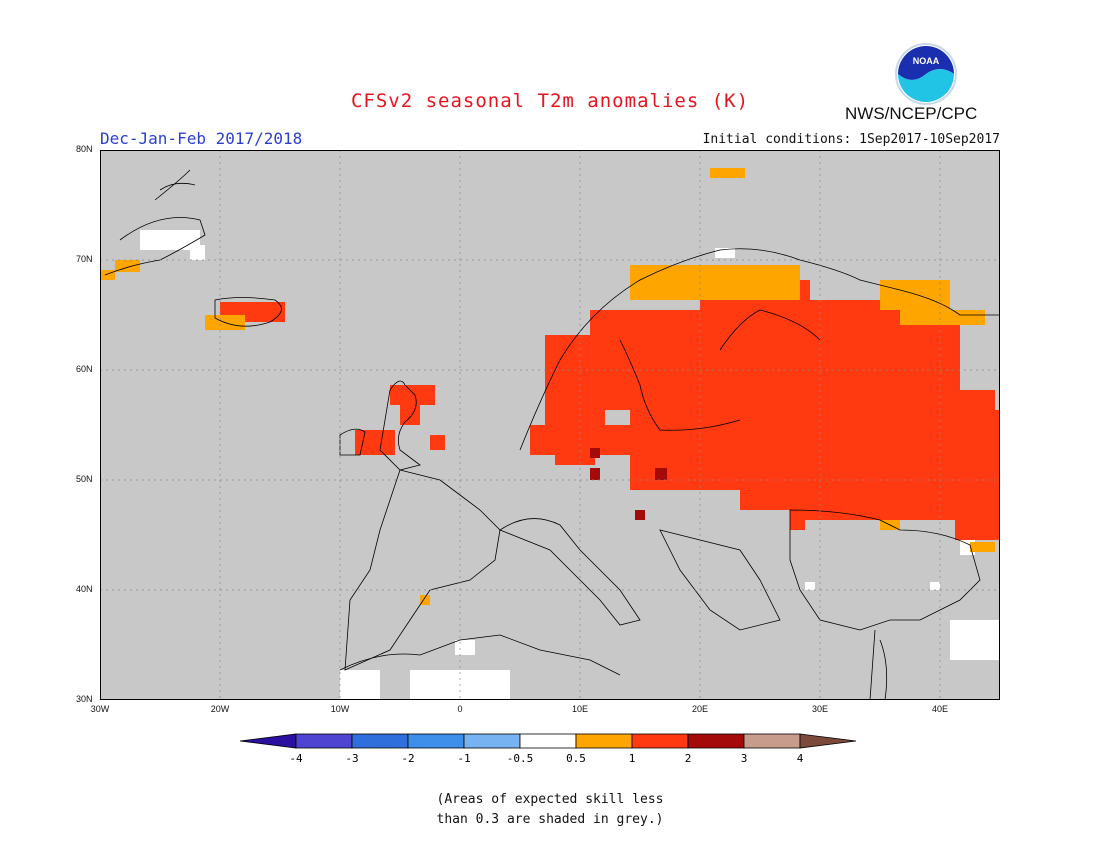 This screenshot has height=850, width=1100. Describe the element at coordinates (699, 709) in the screenshot. I see `lon-tick-label: 20E` at that location.